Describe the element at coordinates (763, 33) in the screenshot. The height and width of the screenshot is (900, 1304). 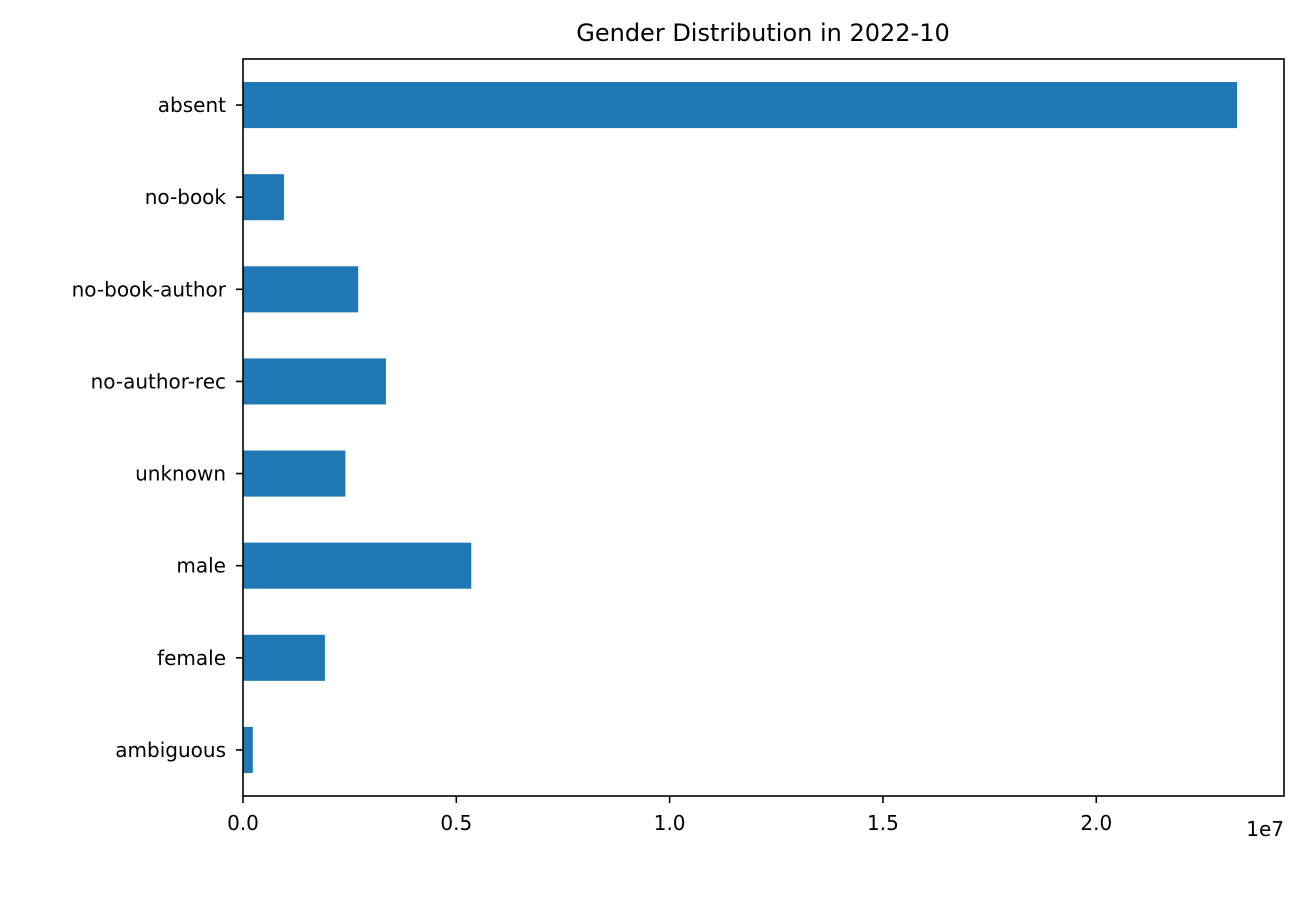
I see `chart-title: Gender Distribution in 2022-10` at that location.